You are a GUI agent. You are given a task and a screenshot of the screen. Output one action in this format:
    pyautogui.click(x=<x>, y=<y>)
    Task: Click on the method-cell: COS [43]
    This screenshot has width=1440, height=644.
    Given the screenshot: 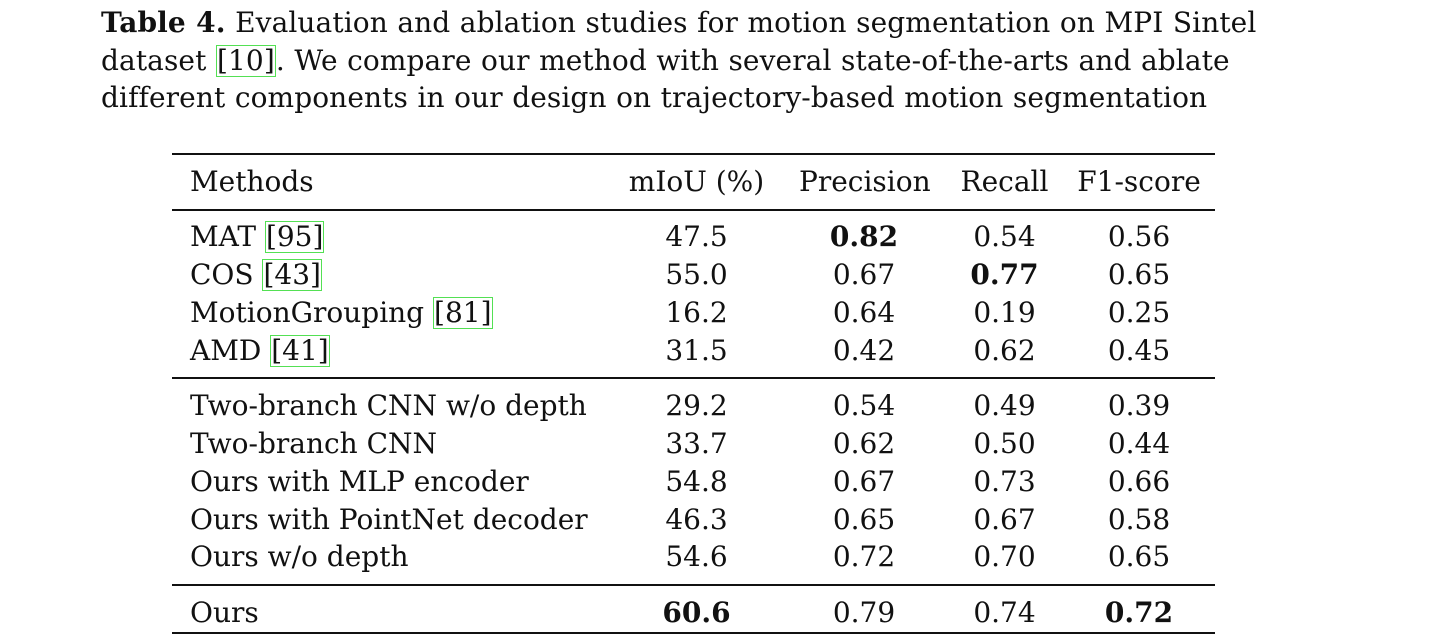 What is the action you would take?
    pyautogui.click(x=256, y=275)
    